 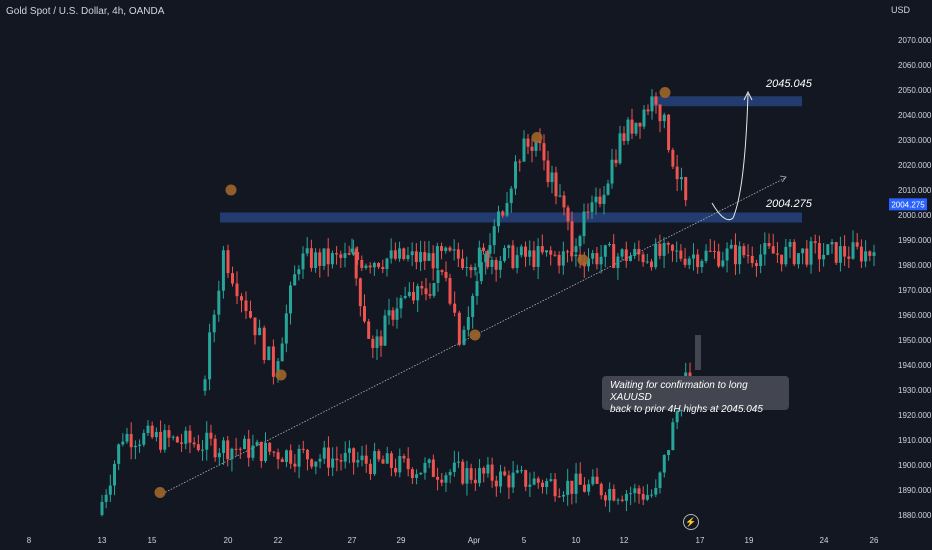 What do you see at coordinates (691, 522) in the screenshot?
I see `lightning-icon: ⚡` at bounding box center [691, 522].